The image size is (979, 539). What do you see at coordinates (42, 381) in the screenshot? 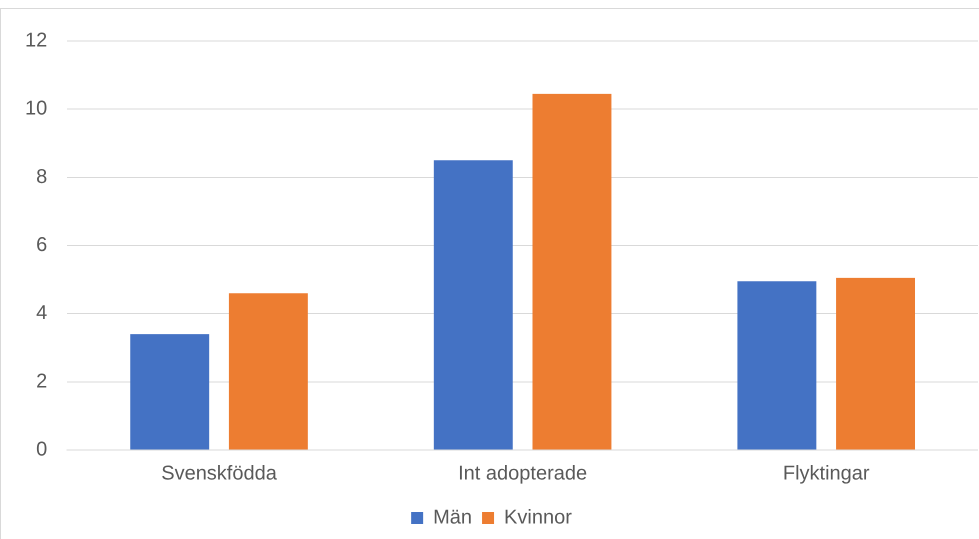
I see `y-tick-label: 2` at bounding box center [42, 381].